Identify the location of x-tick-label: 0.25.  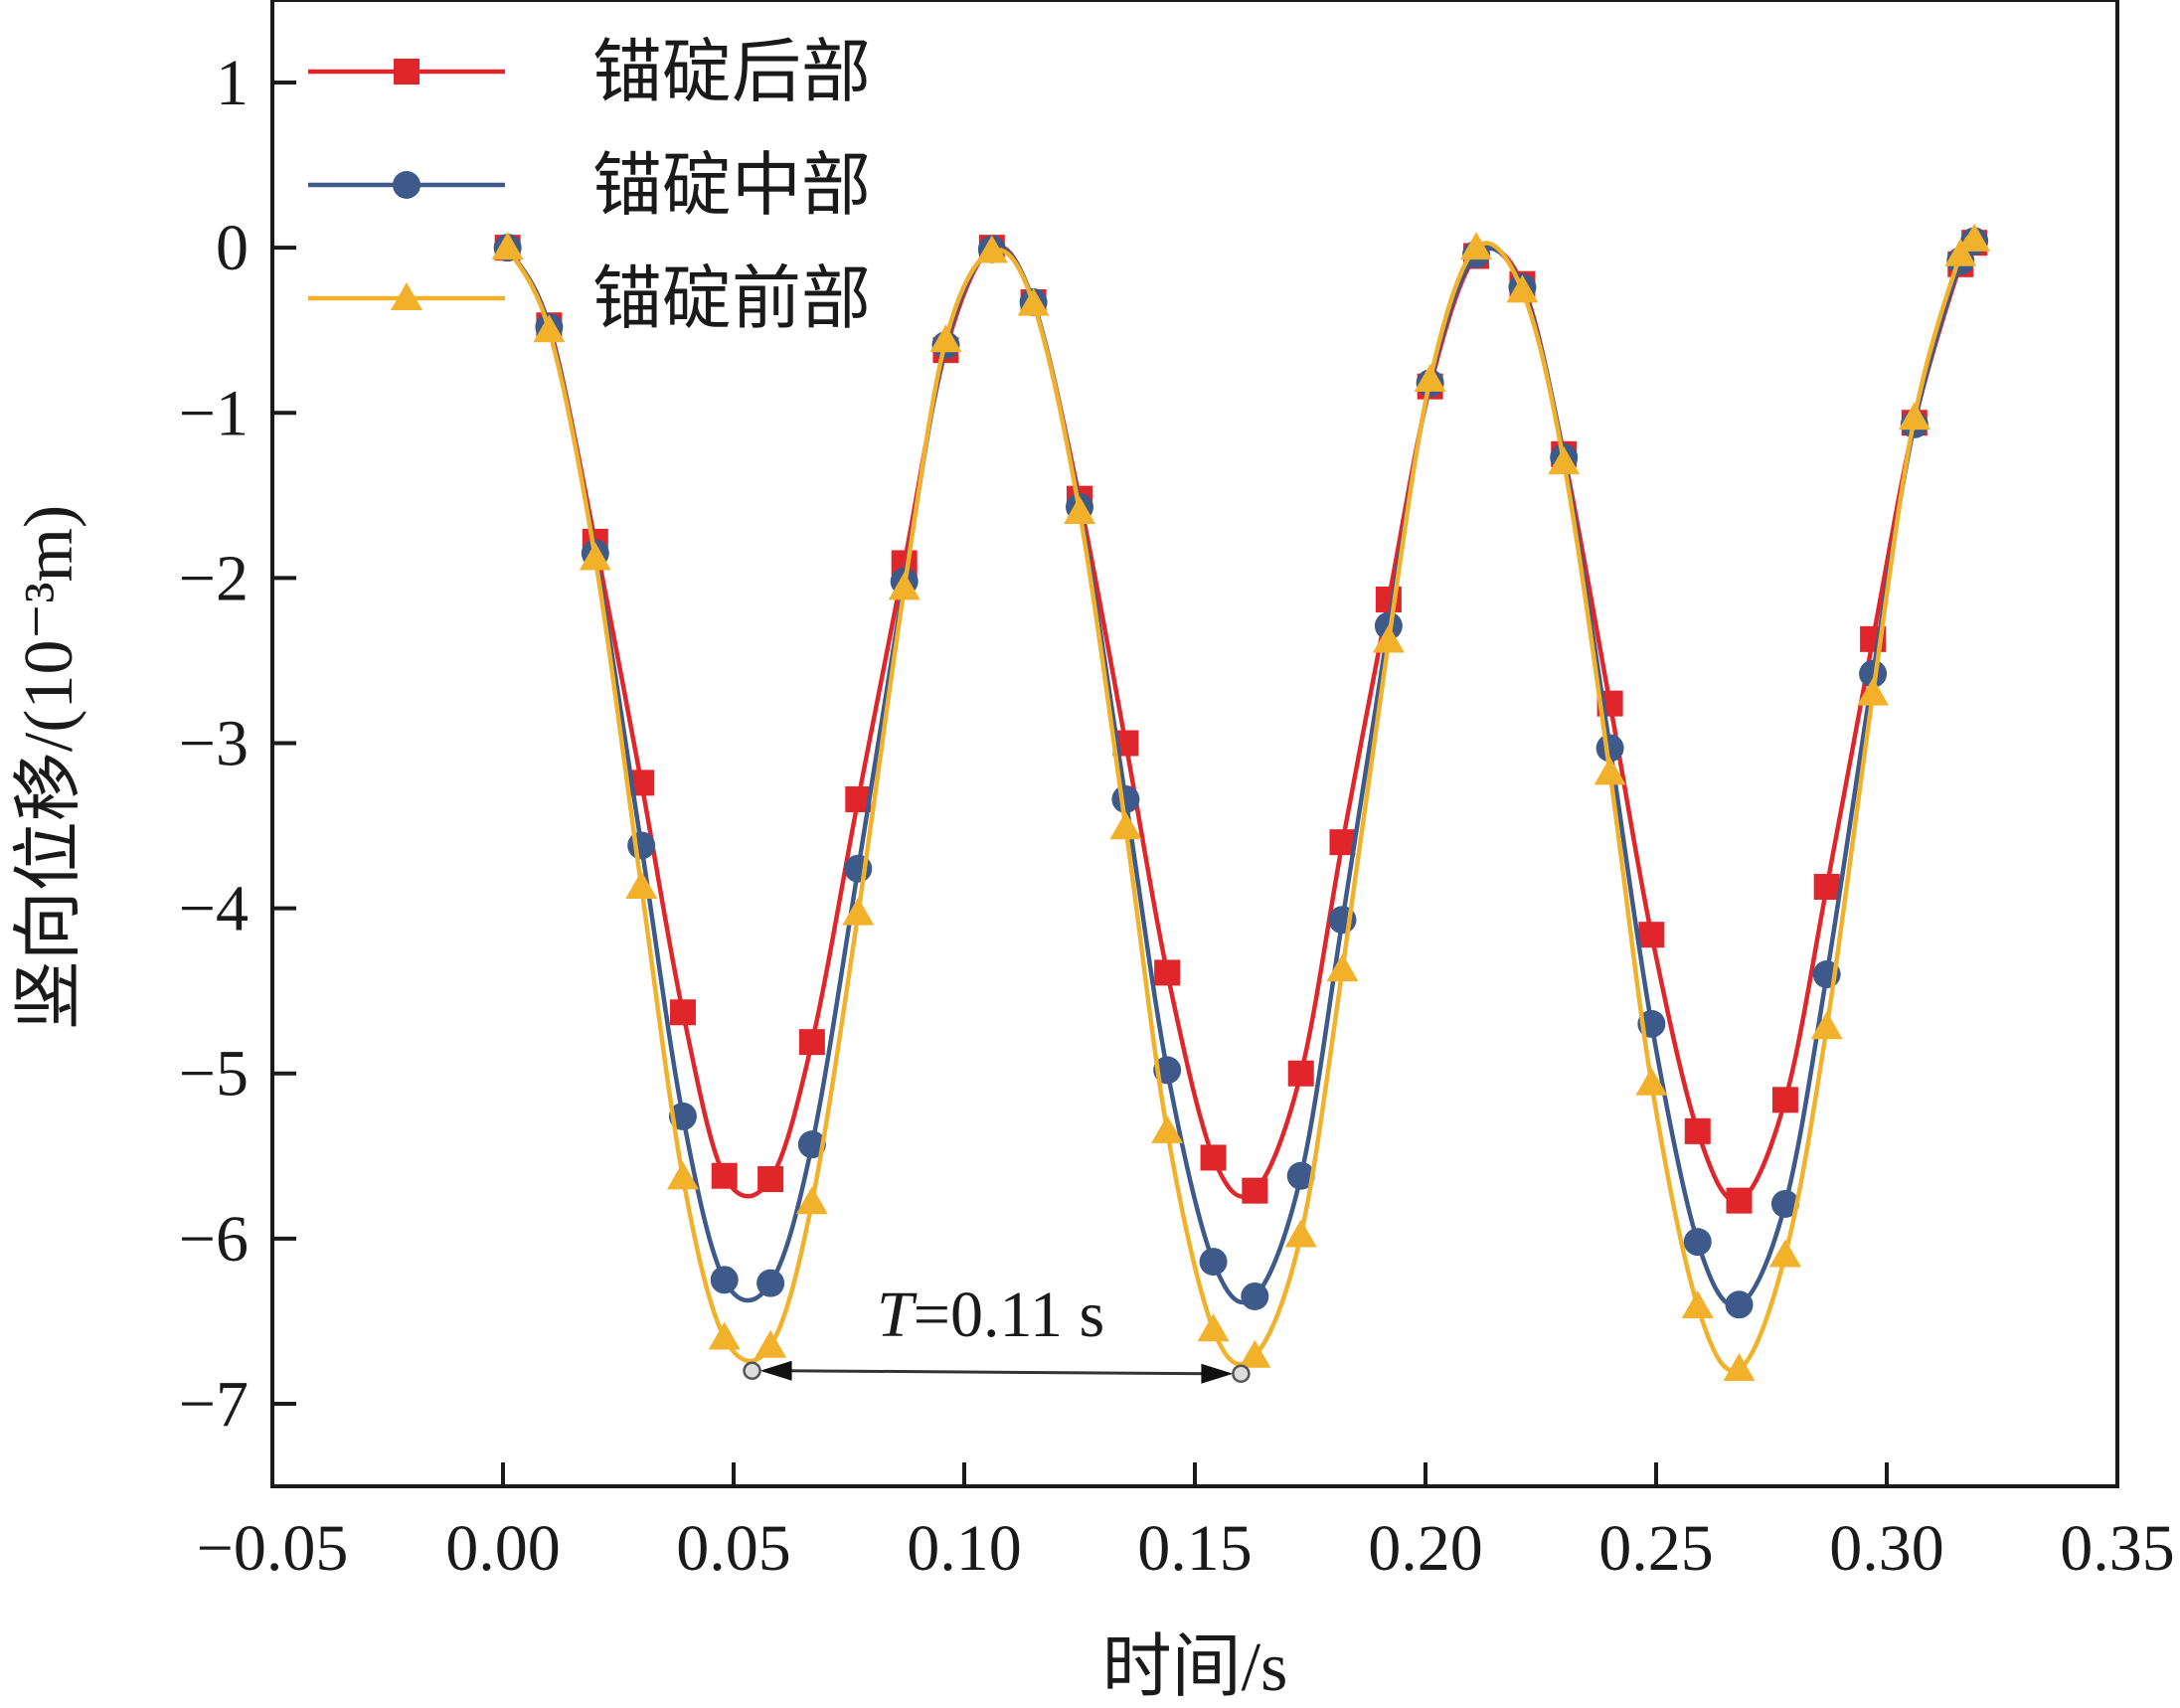
(1656, 1548).